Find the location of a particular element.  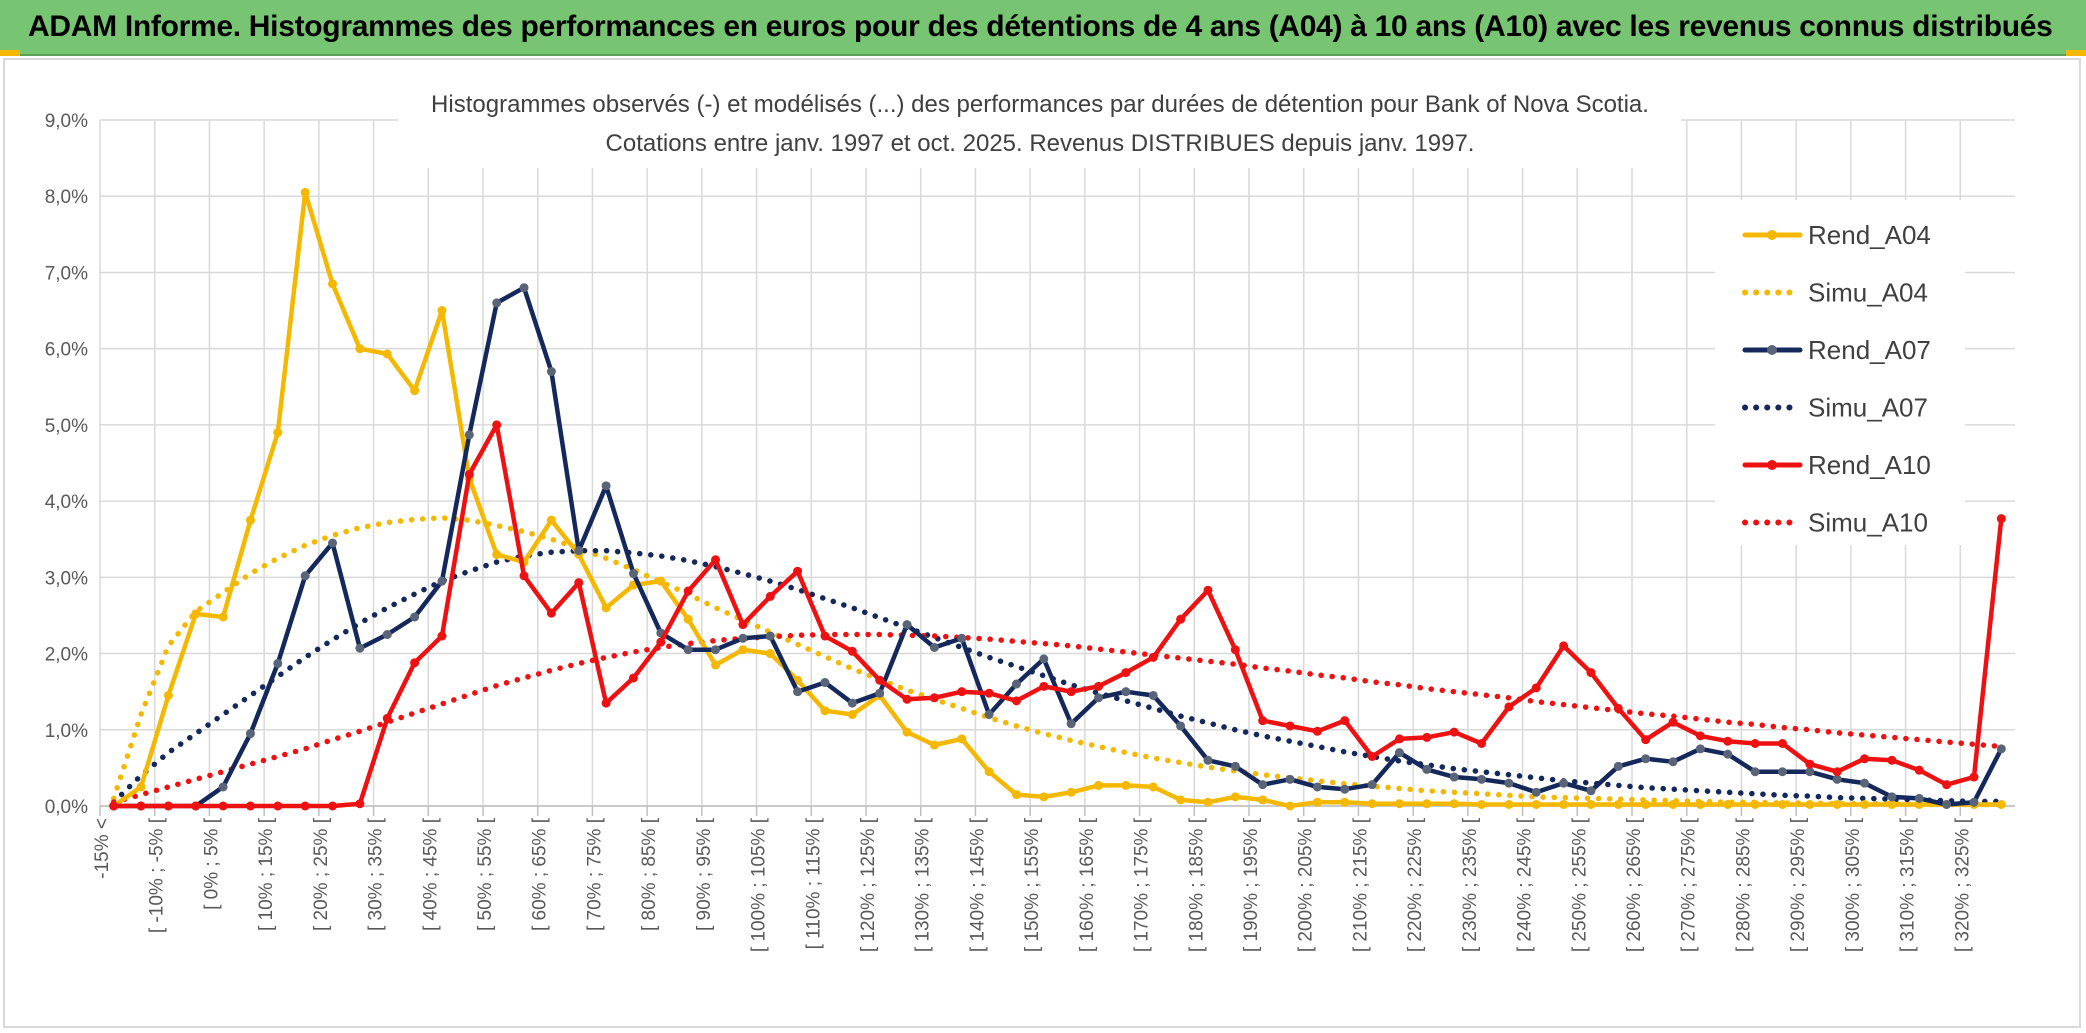

x-tick-label: [ 240% ; 245% [ is located at coordinates (1525, 884).